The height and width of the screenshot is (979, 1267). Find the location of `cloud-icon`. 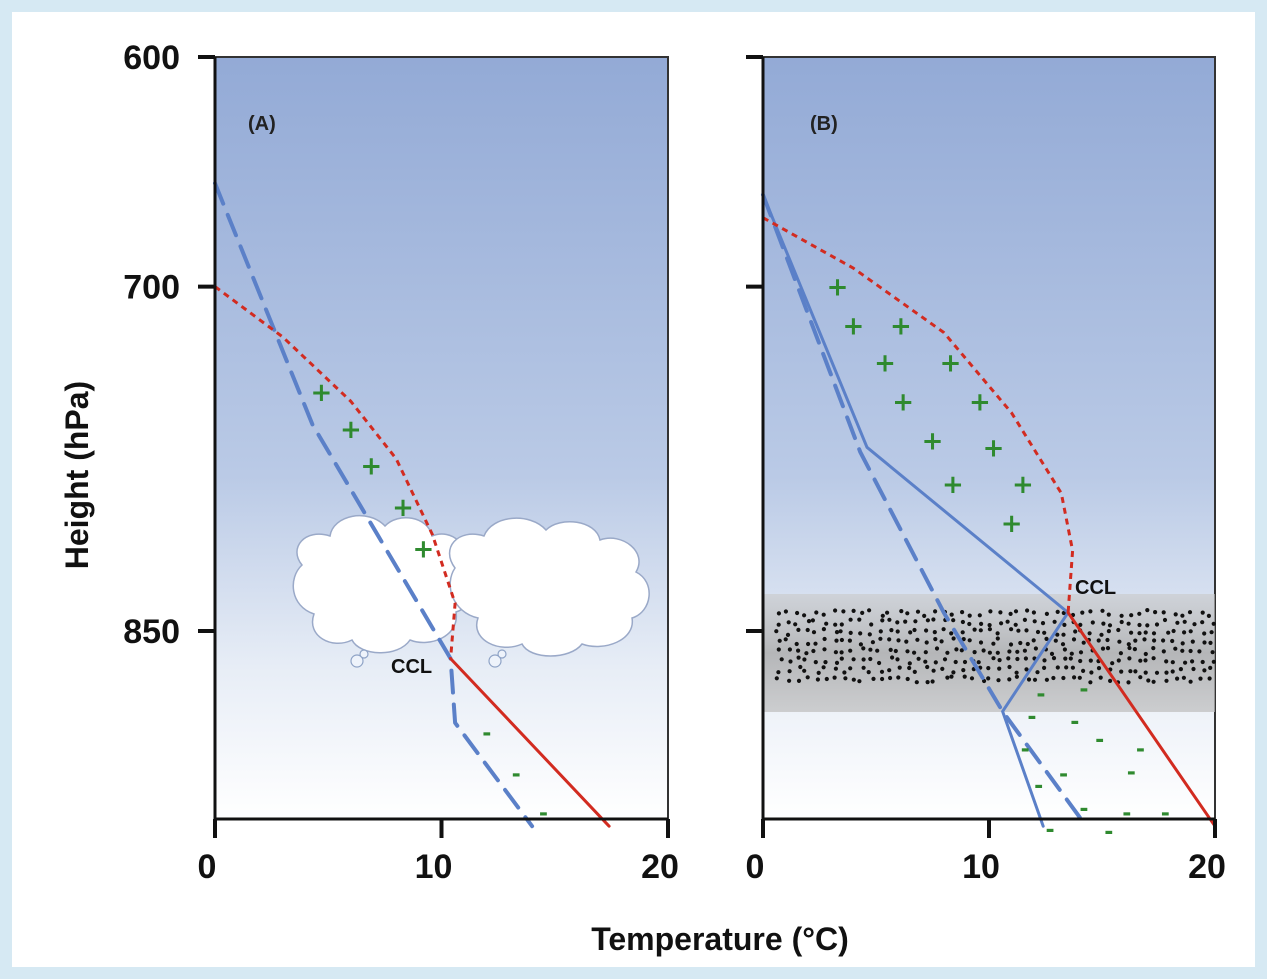

cloud-icon is located at coordinates (383, 584).